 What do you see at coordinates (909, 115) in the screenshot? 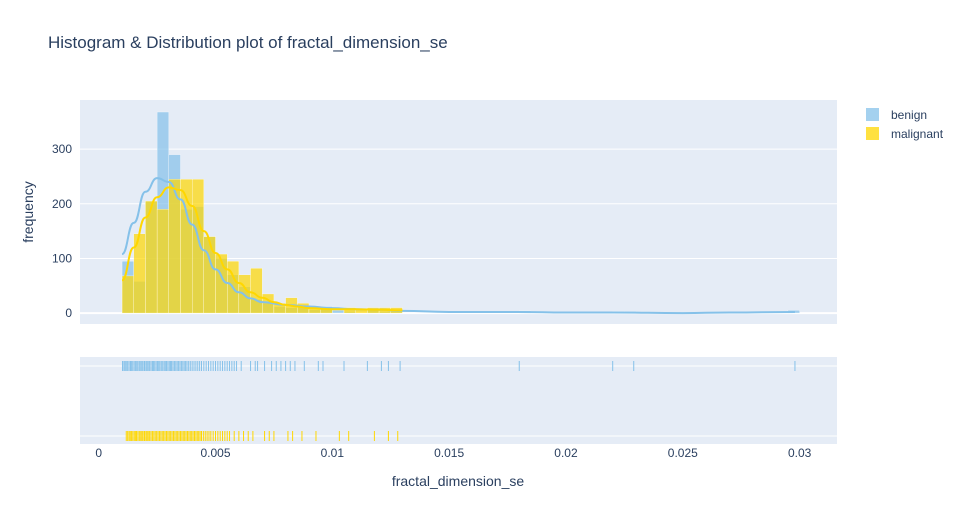
I see `legend-label-benign: benign` at bounding box center [909, 115].